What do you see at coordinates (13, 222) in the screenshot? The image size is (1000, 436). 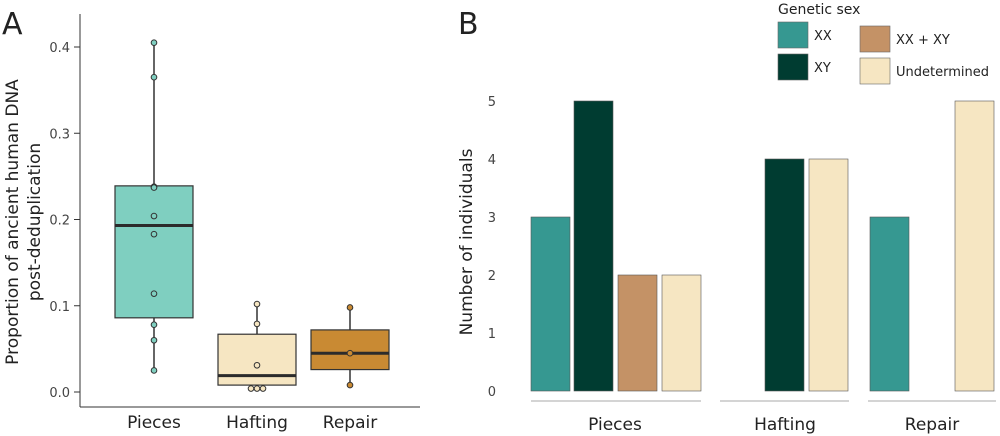 I see `panel-a-y-axis-label-line1: Proportion of ancient human DNA` at bounding box center [13, 222].